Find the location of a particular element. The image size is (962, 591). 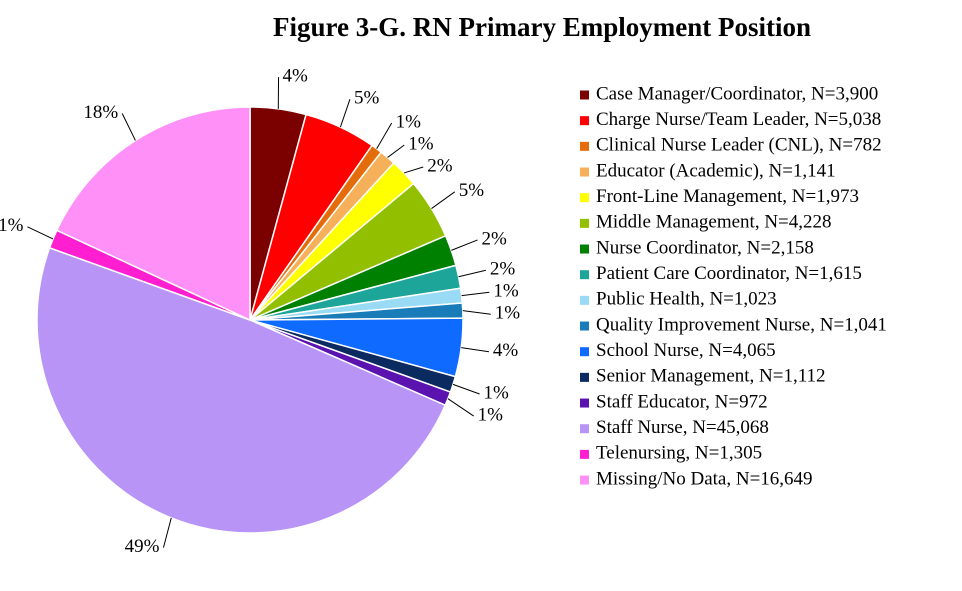

legend-label: Senior Management, N=1,112 is located at coordinates (711, 376).